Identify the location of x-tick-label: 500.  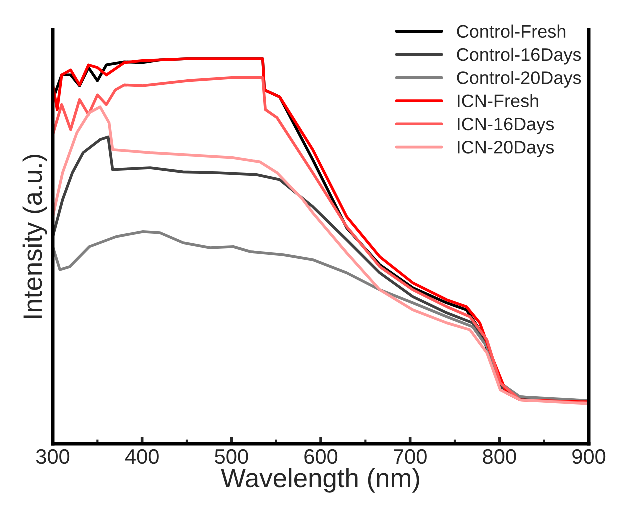
(231, 456).